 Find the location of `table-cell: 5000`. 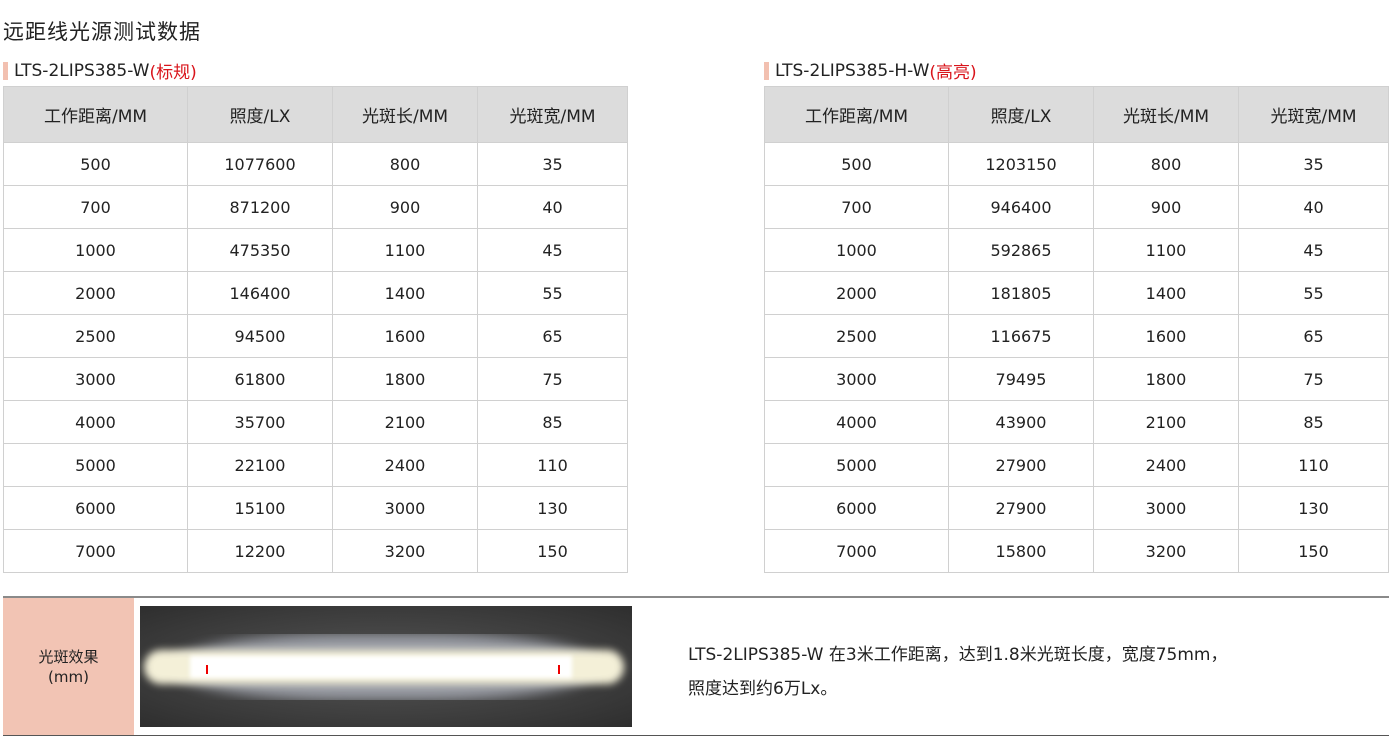

table-cell: 5000 is located at coordinates (856, 465).